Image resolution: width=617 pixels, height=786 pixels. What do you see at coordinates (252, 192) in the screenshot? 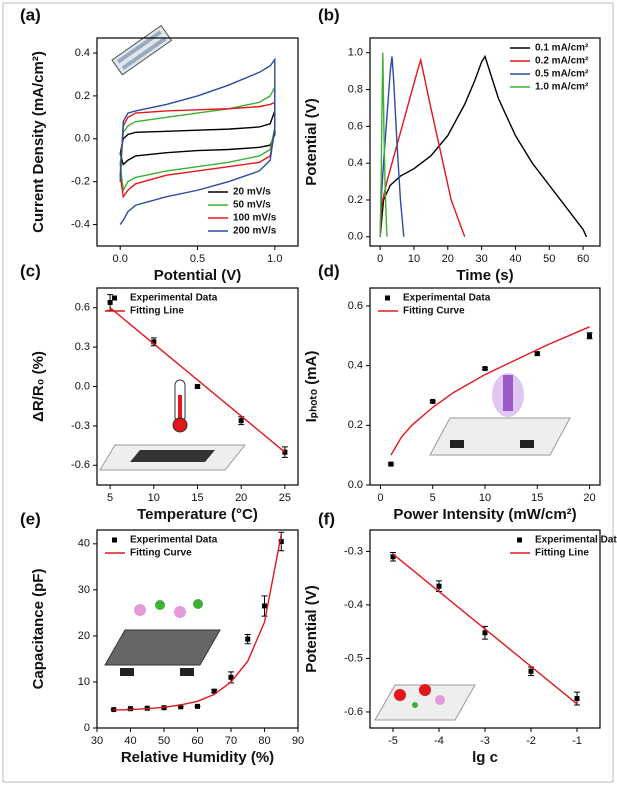
I see `legend-label: 20 mV/s` at bounding box center [252, 192].